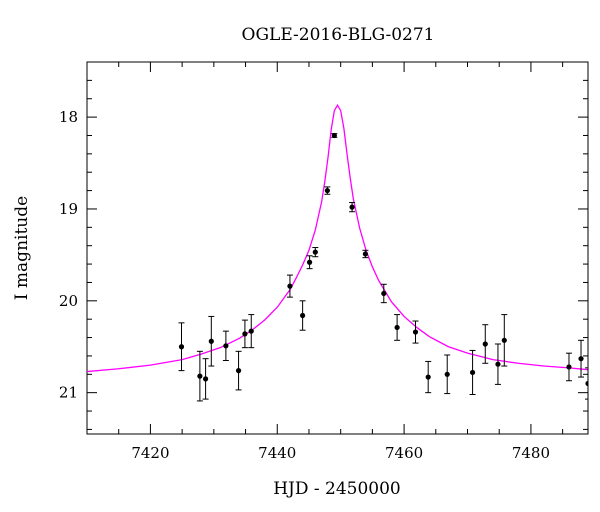  What do you see at coordinates (22, 248) in the screenshot?
I see `y-axis-label: I magnitude` at bounding box center [22, 248].